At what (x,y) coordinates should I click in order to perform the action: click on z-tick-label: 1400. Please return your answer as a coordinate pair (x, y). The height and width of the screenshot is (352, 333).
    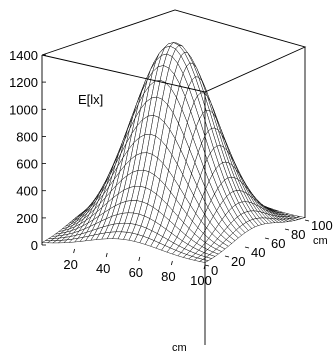
    Looking at the image, I should click on (23, 55).